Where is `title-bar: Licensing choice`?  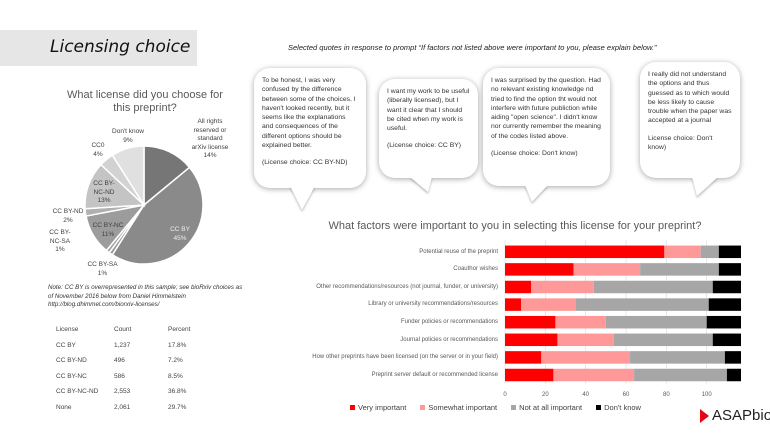
title-bar: Licensing choice is located at coordinates (98, 48).